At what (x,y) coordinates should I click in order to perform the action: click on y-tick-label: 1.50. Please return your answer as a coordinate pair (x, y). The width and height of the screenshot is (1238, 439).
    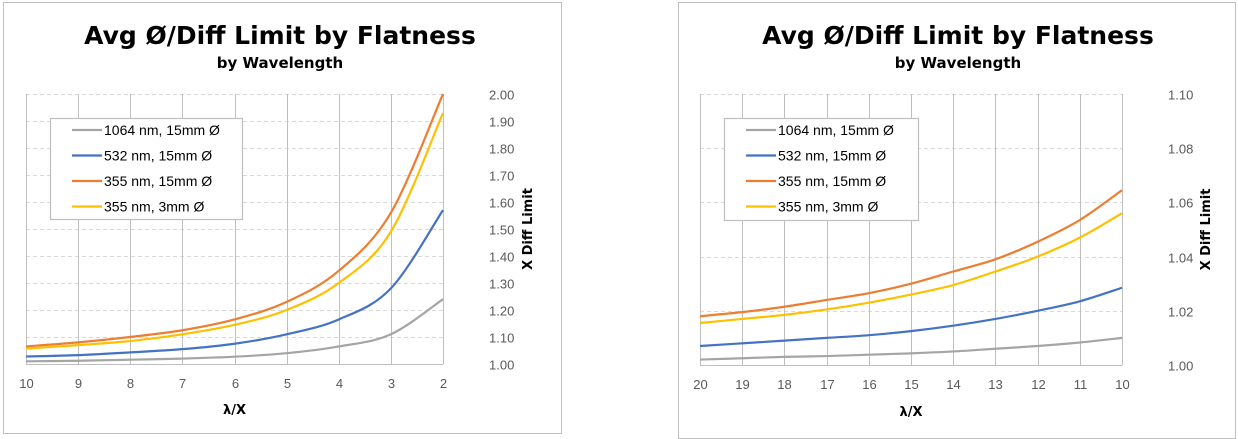
    Looking at the image, I should click on (501, 230).